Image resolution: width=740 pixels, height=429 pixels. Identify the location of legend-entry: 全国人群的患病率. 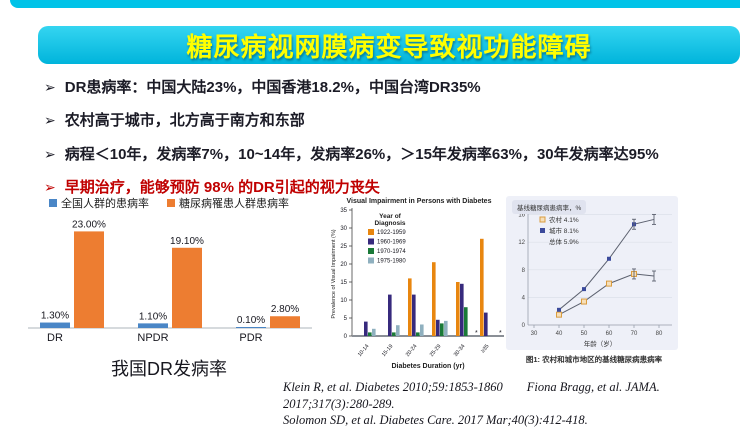
(99, 203).